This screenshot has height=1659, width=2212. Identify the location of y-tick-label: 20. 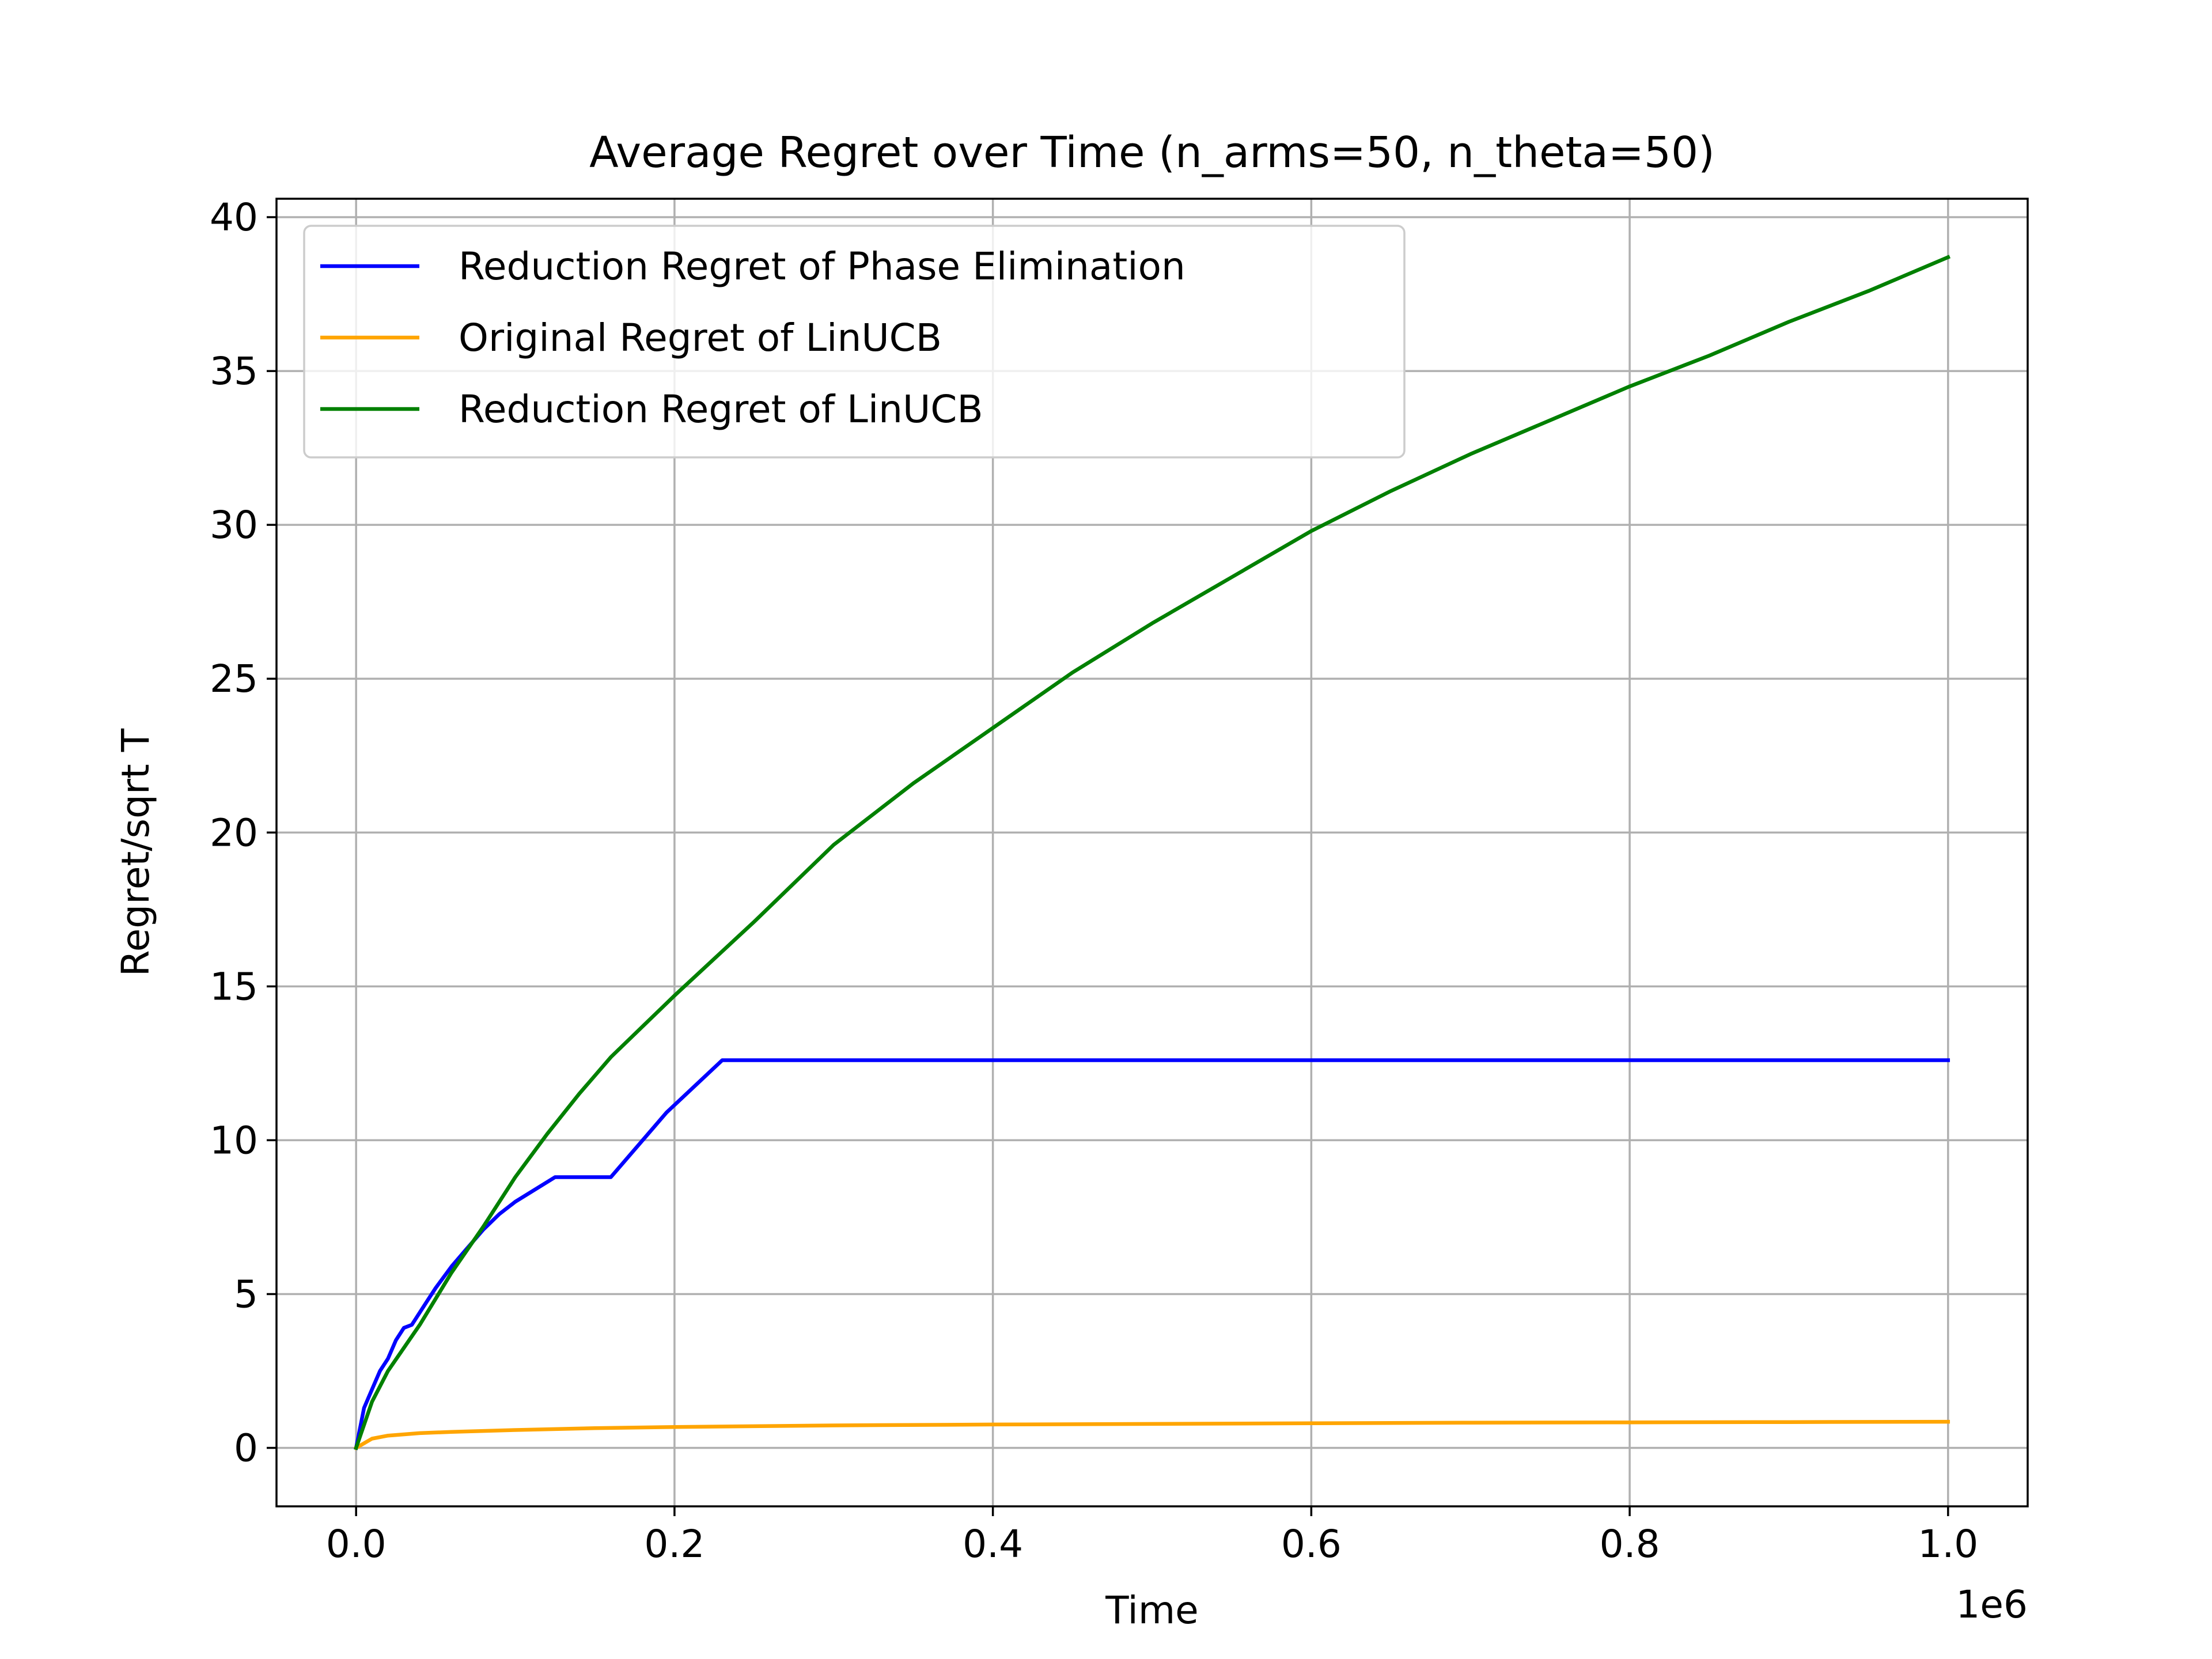
(234, 832).